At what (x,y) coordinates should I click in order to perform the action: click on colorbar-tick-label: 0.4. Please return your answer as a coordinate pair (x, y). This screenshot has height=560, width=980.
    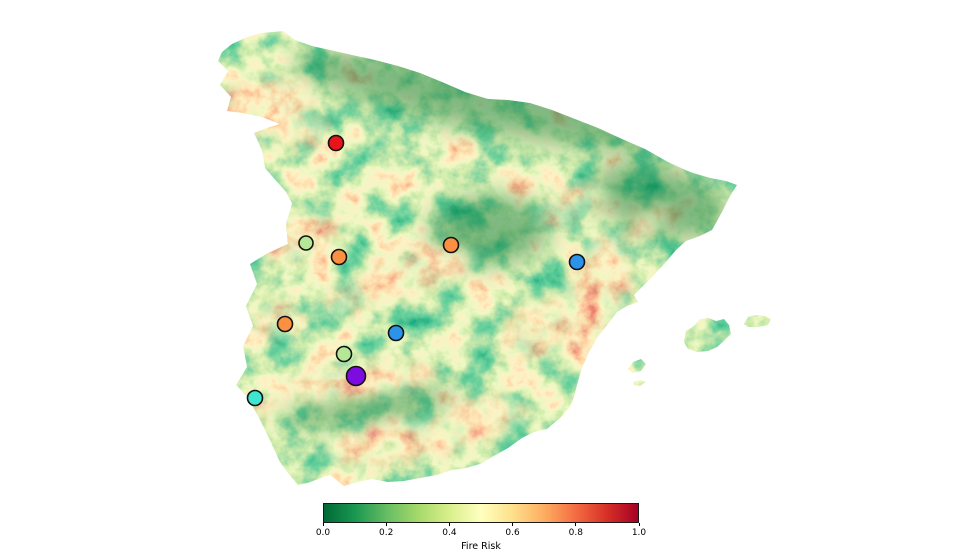
    Looking at the image, I should click on (449, 533).